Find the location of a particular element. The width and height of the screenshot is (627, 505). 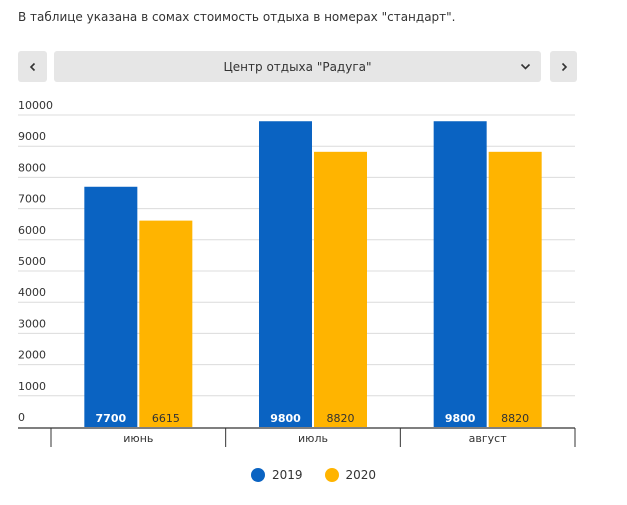

legend: 2019 2020 is located at coordinates (313, 475).